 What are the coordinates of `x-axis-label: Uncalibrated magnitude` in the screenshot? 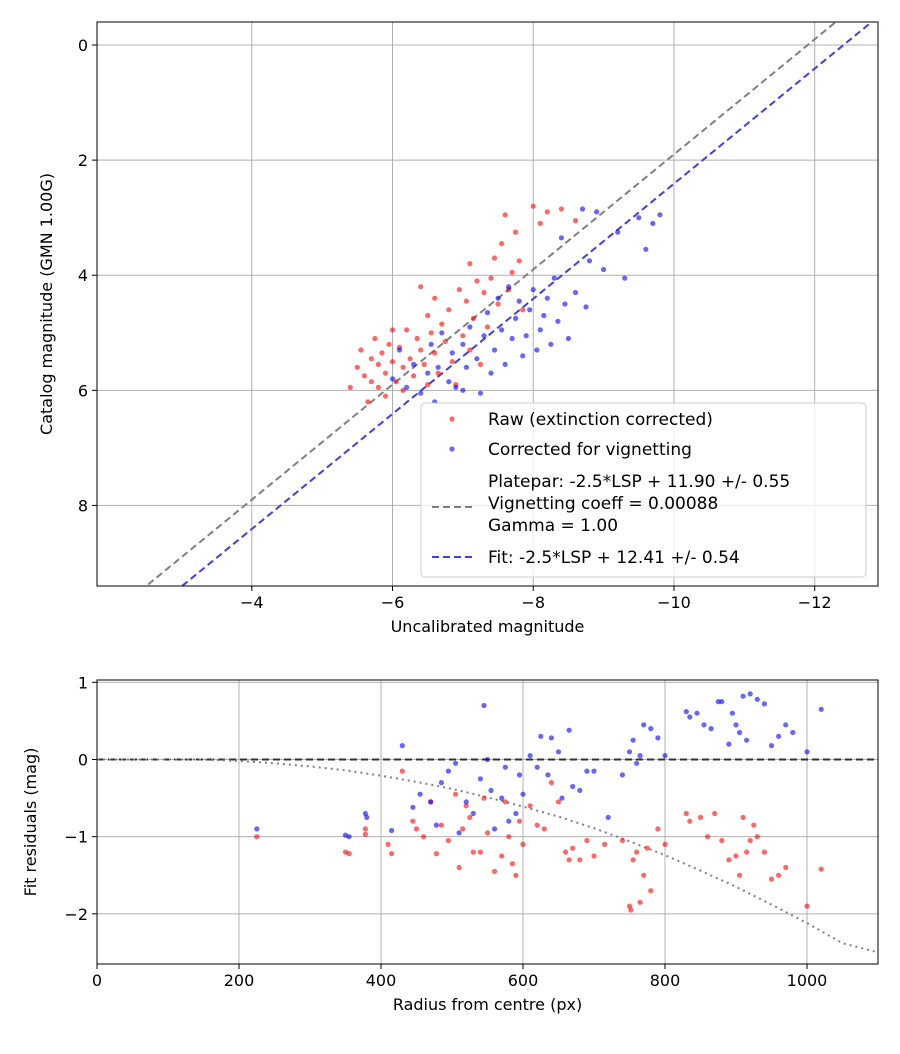 It's located at (488, 626).